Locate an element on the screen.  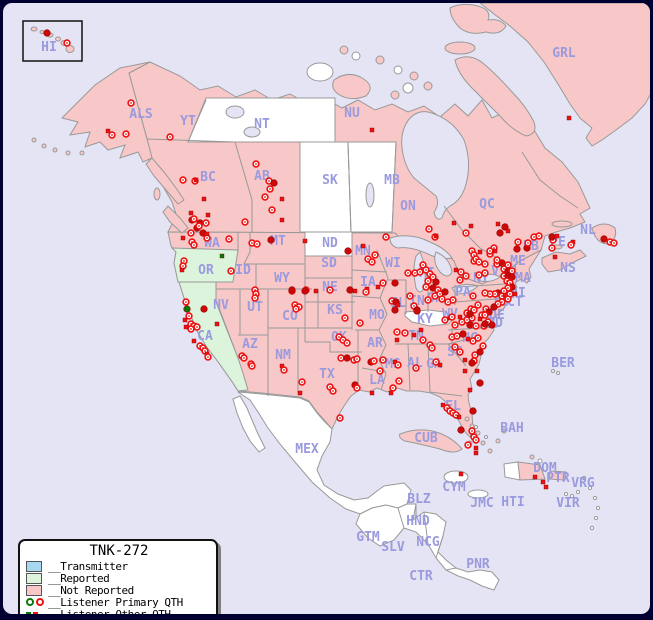
region-label-HI: HI is located at coordinates (49, 47).